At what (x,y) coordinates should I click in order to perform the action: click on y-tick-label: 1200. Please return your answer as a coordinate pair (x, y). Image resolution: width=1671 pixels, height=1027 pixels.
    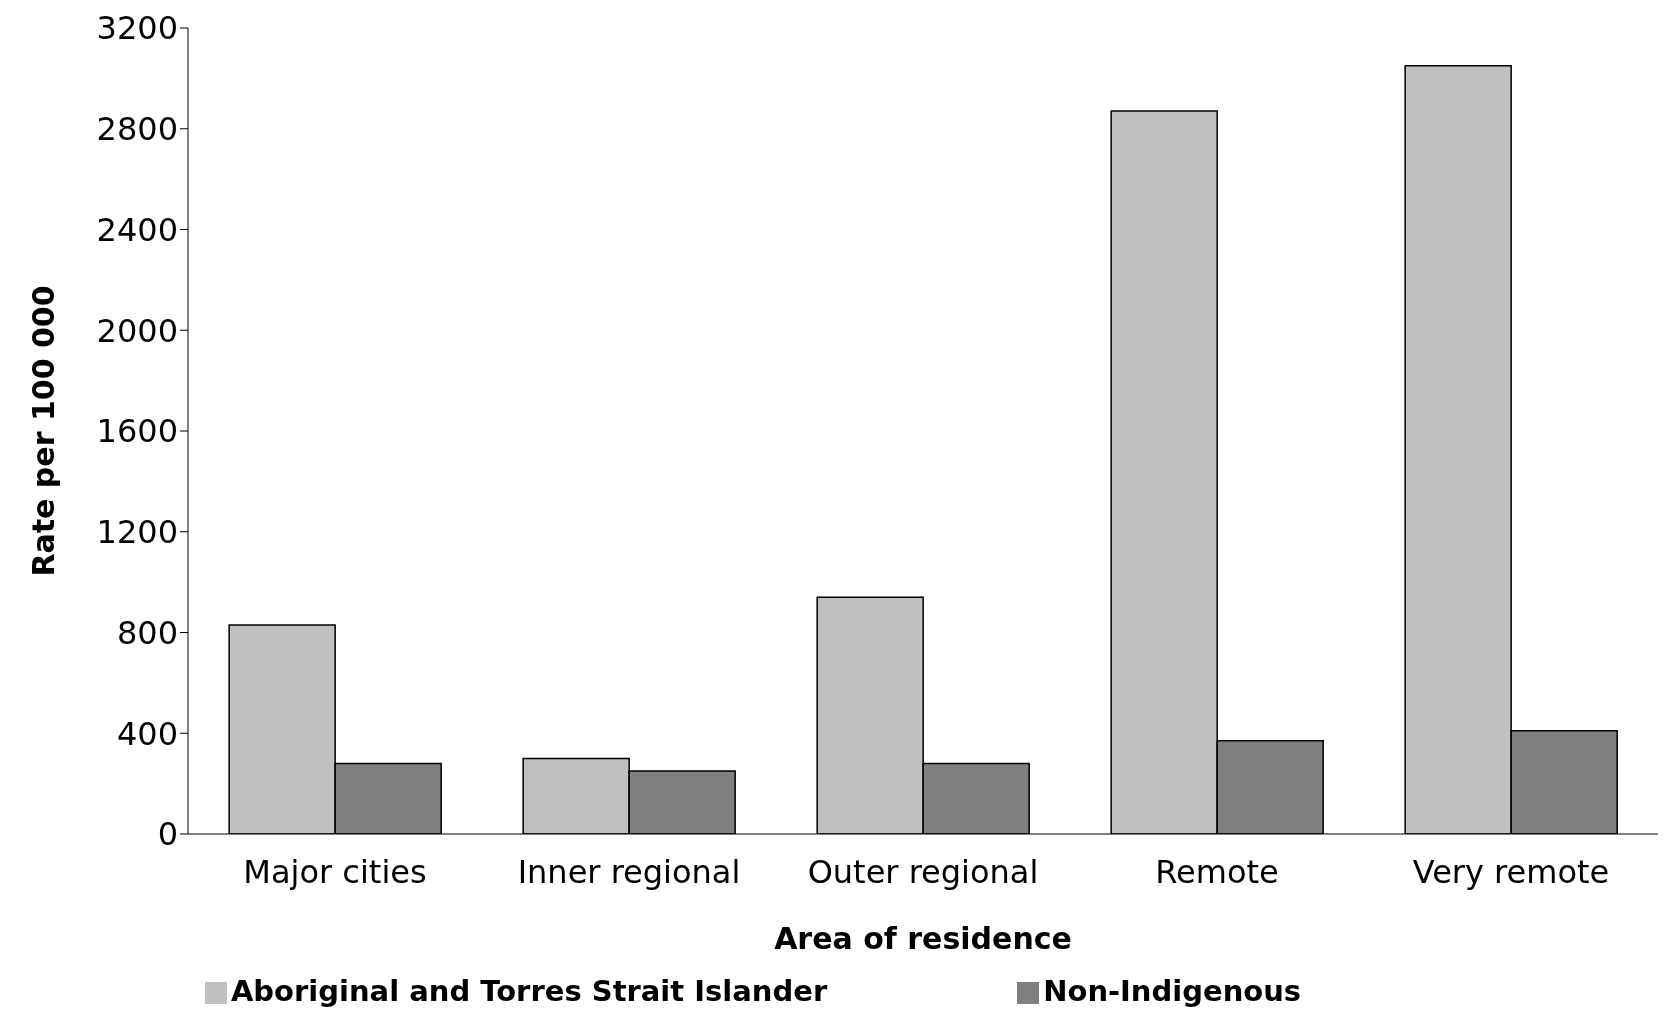
    Looking at the image, I should click on (137, 532).